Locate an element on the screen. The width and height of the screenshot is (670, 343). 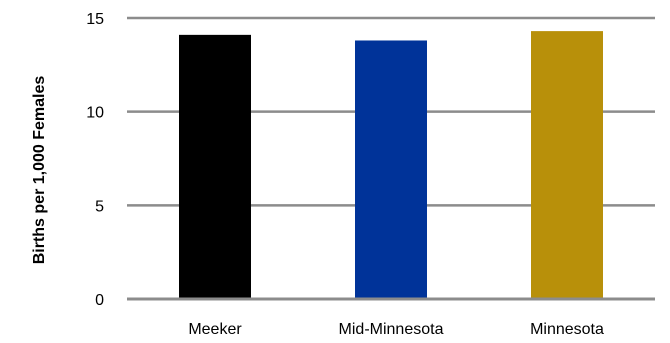
y-tick-label: 0 is located at coordinates (99, 300).